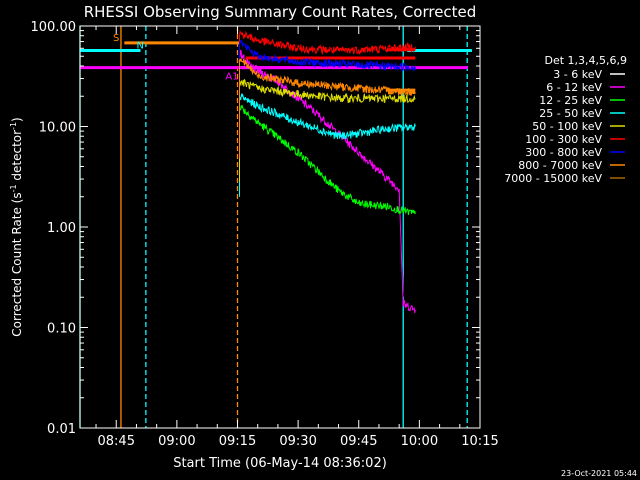  Describe the element at coordinates (139, 46) in the screenshot. I see `annotation-label: N` at that location.